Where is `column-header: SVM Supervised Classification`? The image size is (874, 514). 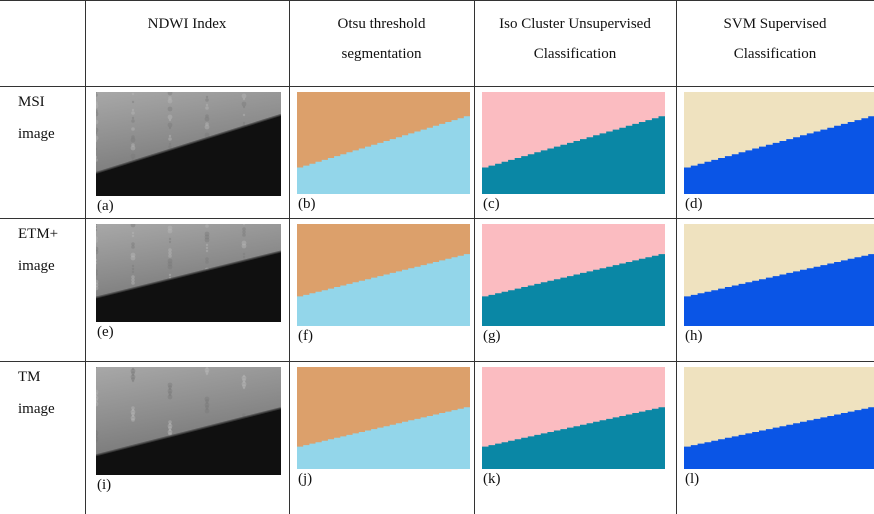 column-header: SVM Supervised Classification is located at coordinates (775, 39).